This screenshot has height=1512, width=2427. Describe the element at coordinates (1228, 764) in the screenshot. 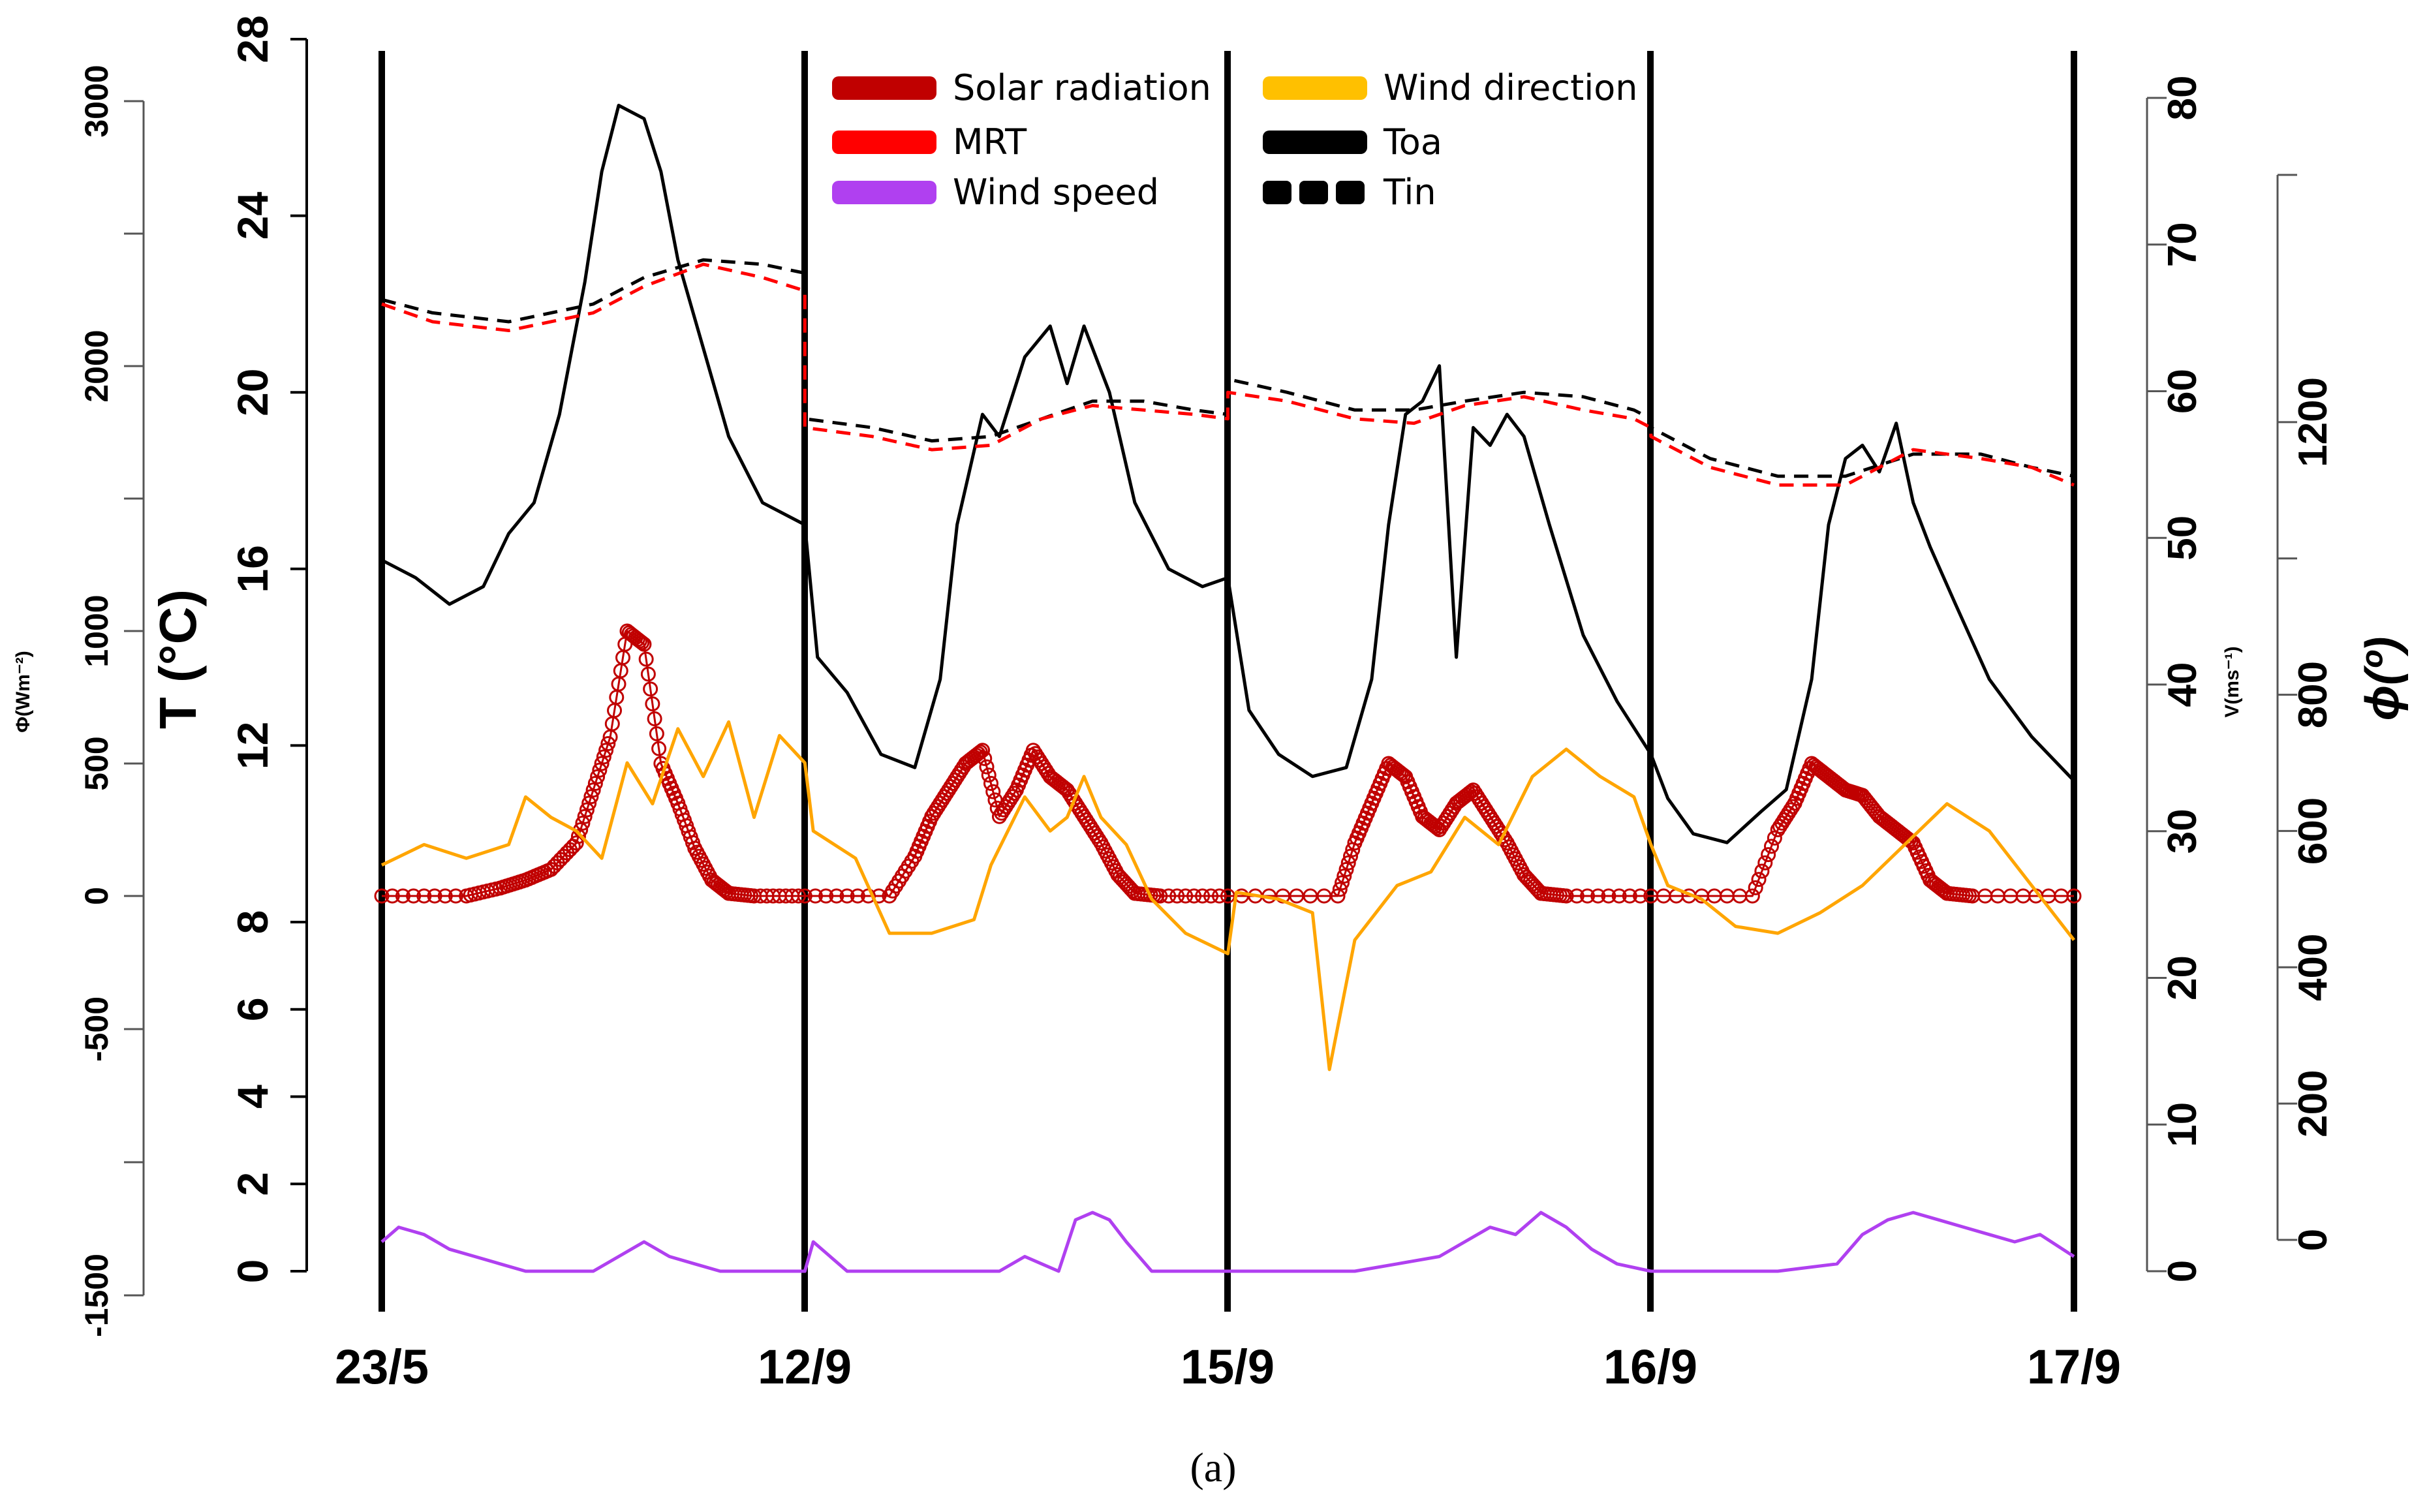

I see `series-solar-radiation` at that location.